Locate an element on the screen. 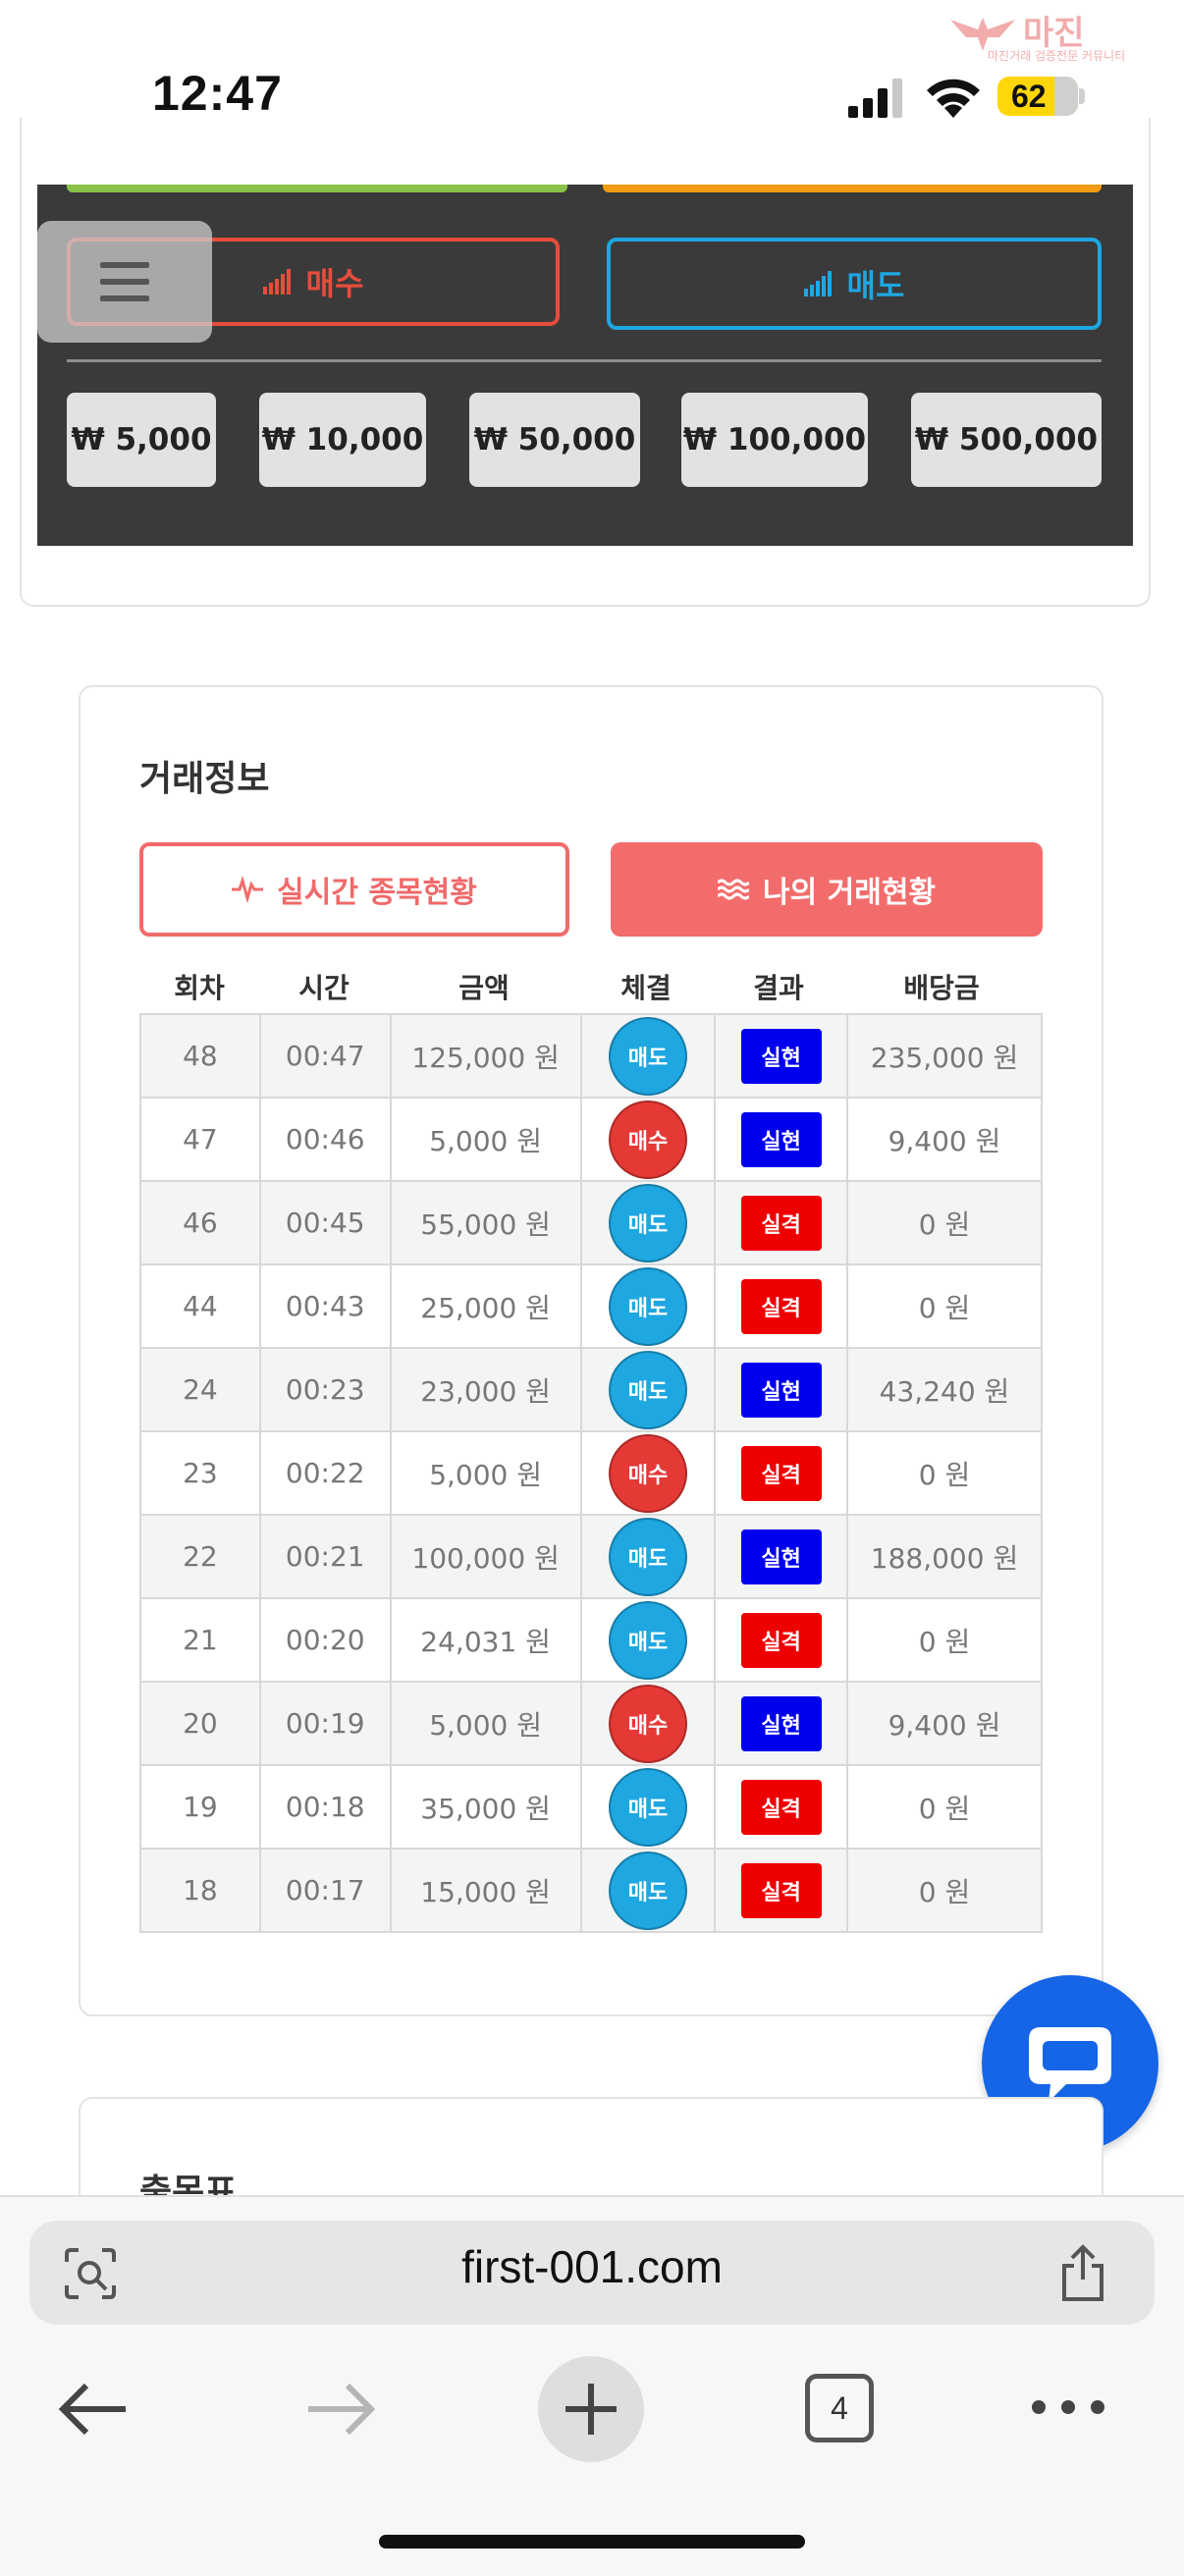  green-bar is located at coordinates (317, 188).